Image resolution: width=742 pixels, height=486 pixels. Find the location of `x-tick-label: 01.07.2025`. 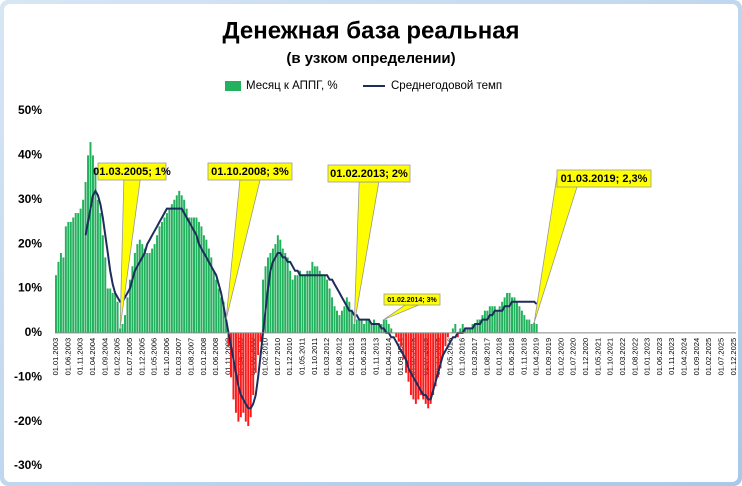

x-tick-label: 01.07.2025 is located at coordinates (721, 357).